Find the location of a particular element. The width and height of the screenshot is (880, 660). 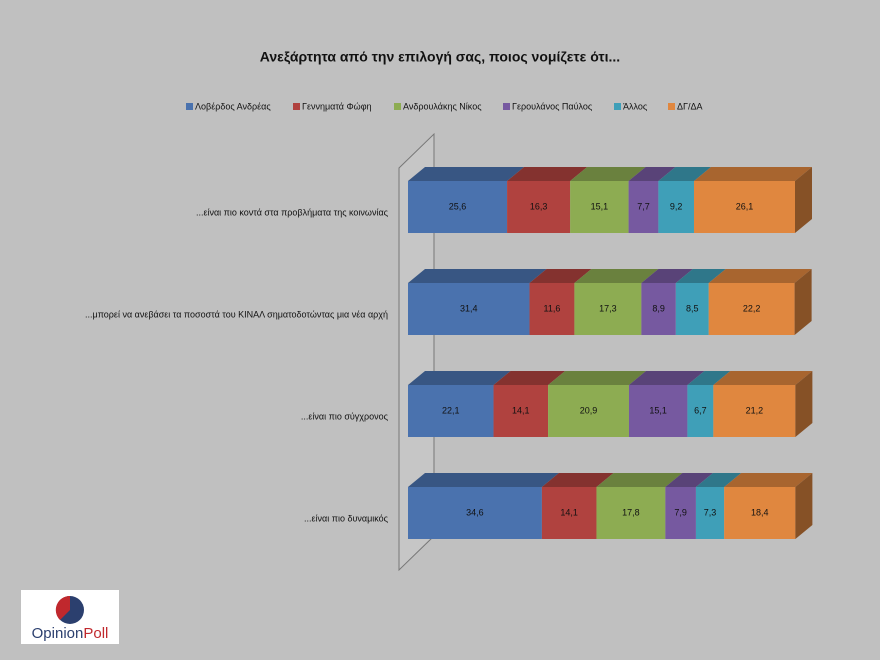

value-label: 17,8 is located at coordinates (631, 512).